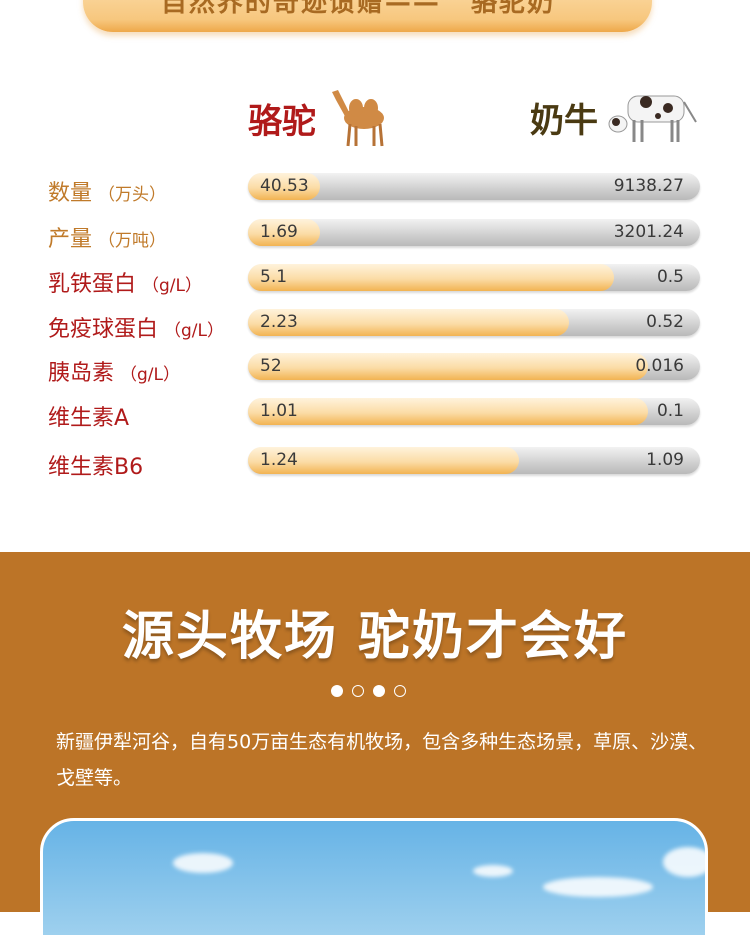  I want to click on cow-value: 3201.24, so click(648, 232).